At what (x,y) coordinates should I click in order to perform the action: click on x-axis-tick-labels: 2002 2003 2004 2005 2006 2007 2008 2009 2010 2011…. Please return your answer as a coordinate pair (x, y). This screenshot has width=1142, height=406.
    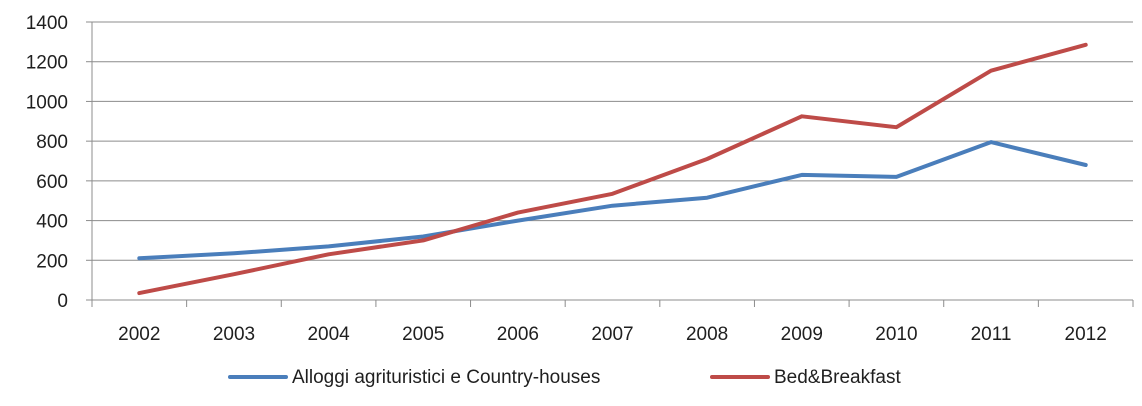
    Looking at the image, I should click on (612, 334).